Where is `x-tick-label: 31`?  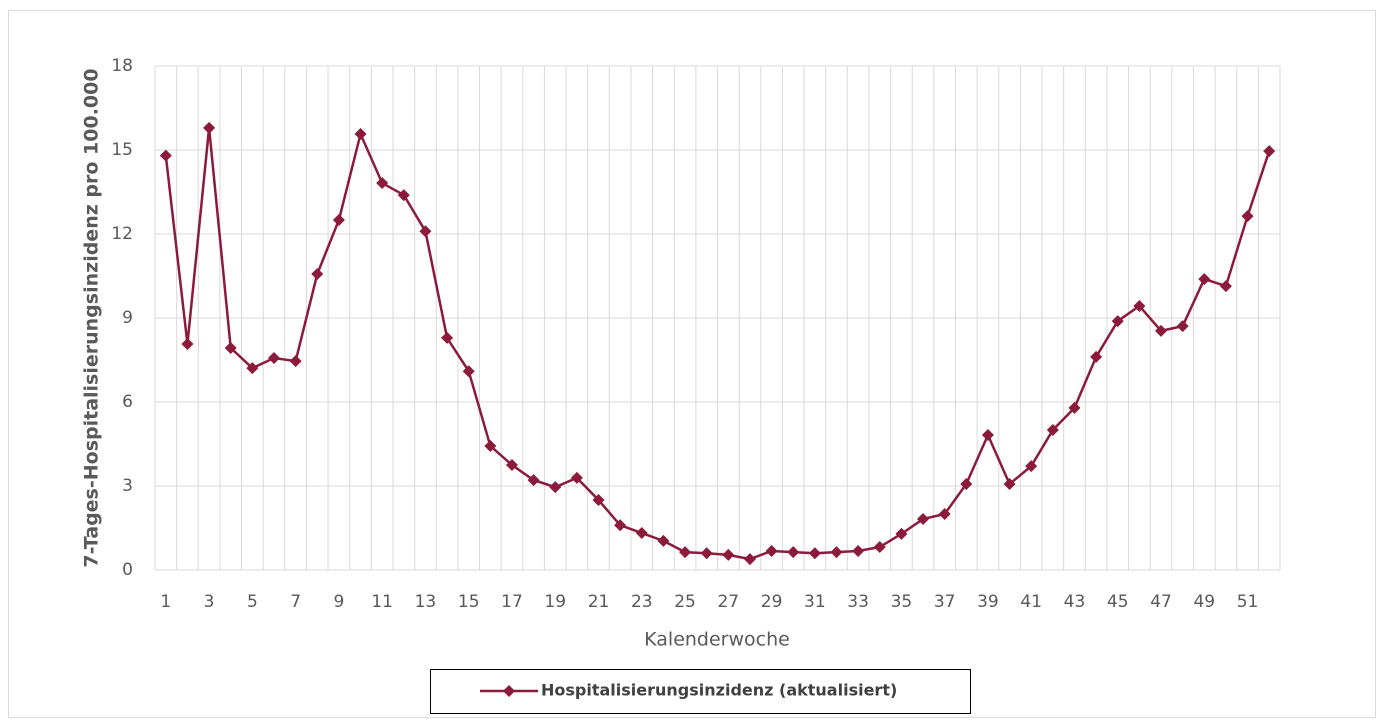
x-tick-label: 31 is located at coordinates (815, 602).